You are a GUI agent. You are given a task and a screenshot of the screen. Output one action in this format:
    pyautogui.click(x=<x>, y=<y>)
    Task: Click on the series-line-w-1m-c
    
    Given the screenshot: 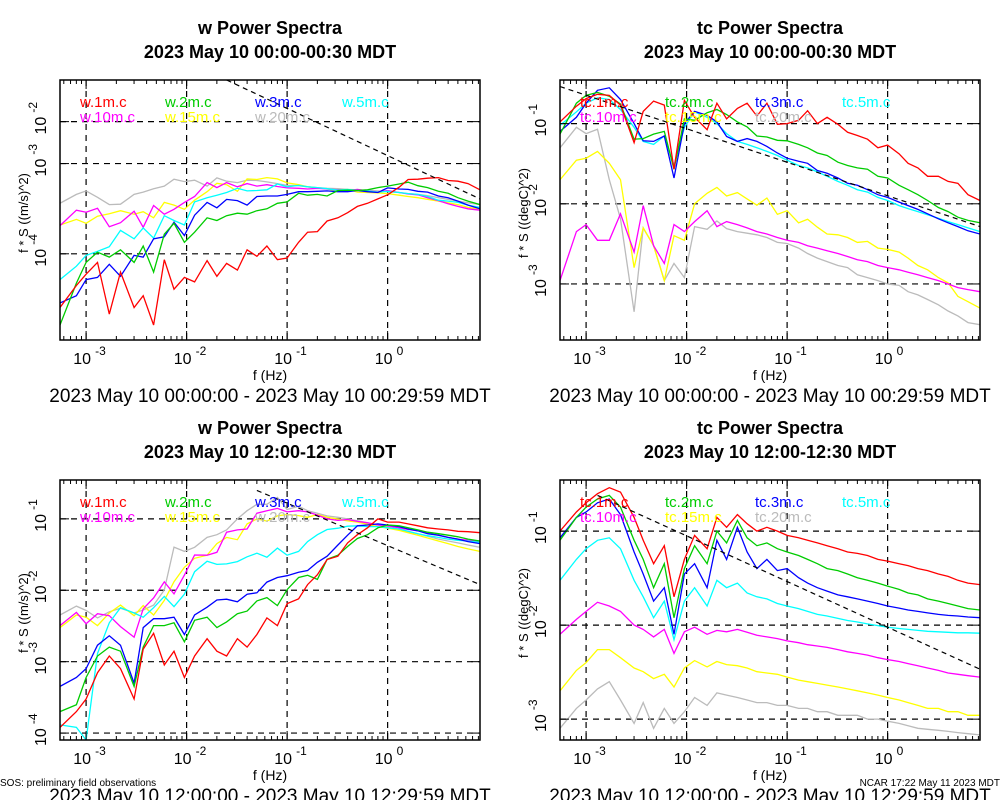 What is the action you would take?
    pyautogui.click(x=270, y=251)
    